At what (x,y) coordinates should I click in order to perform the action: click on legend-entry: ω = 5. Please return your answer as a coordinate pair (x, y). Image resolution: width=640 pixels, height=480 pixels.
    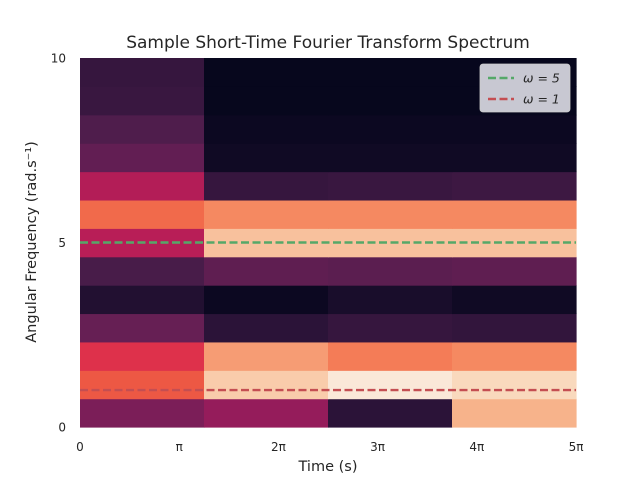
    Looking at the image, I should click on (541, 78).